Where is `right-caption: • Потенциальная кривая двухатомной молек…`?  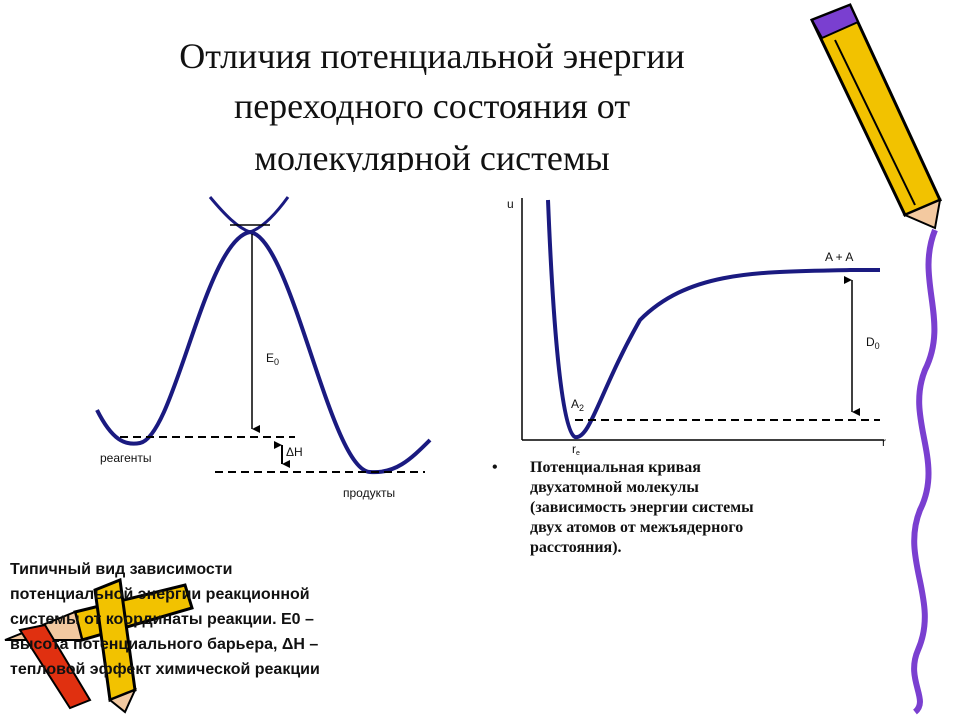 right-caption: • Потенциальная кривая двухатомной молек… is located at coordinates (623, 507).